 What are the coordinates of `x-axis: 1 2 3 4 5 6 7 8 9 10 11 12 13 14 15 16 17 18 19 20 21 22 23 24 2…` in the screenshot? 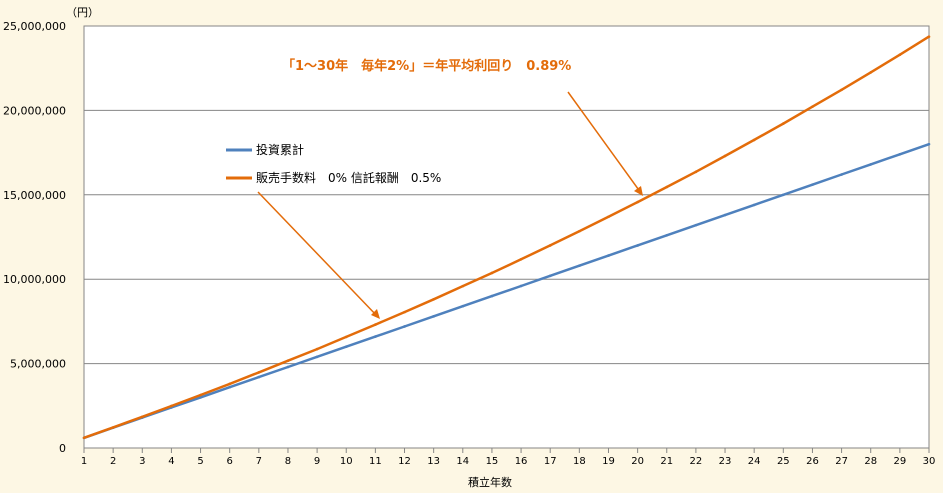 It's located at (508, 457).